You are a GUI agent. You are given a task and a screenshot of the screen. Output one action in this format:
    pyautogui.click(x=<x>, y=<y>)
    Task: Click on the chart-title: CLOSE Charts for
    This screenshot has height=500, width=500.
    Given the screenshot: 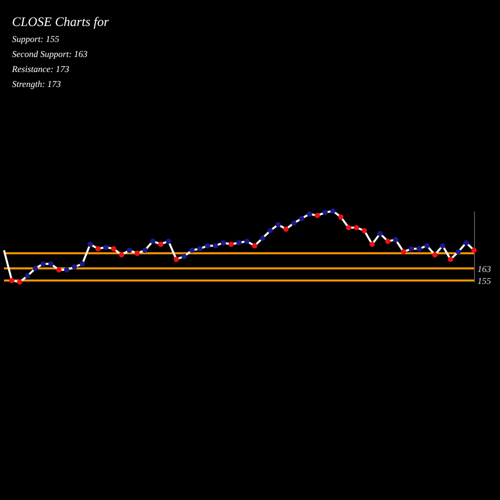 What is the action you would take?
    pyautogui.click(x=60, y=22)
    